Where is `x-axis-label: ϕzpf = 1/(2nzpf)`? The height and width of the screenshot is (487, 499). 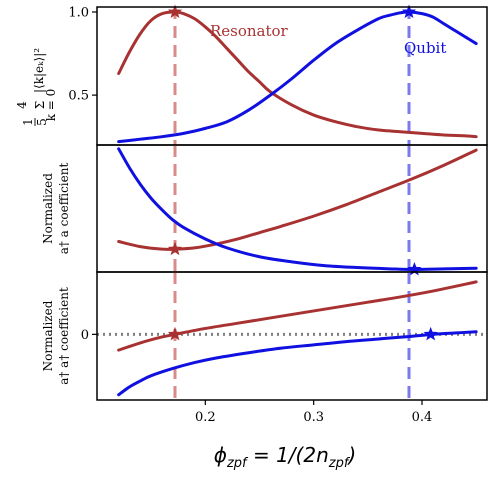 x-axis-label: ϕzpf = 1/(2nzpf) is located at coordinates (285, 457).